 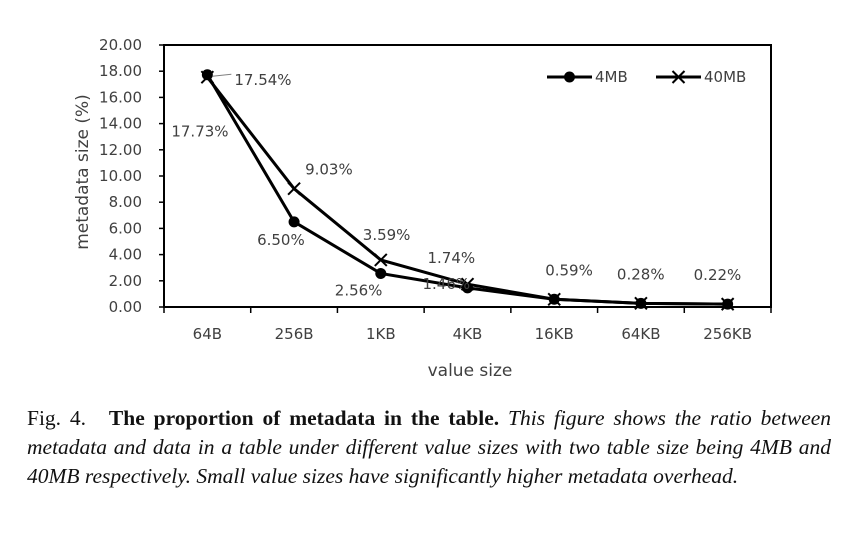 What do you see at coordinates (304, 418) in the screenshot?
I see `caption-title: The proportion of metadata in the table.` at bounding box center [304, 418].